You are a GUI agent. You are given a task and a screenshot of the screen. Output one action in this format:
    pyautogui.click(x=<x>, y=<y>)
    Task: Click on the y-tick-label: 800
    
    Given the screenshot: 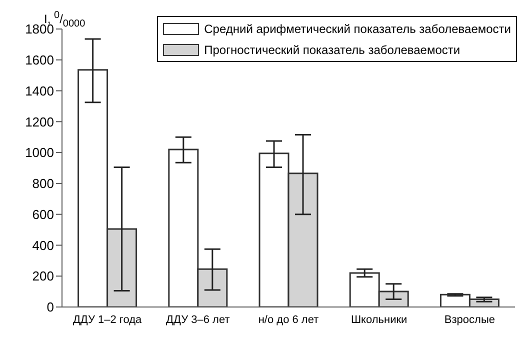 What is the action you would take?
    pyautogui.click(x=43, y=184)
    